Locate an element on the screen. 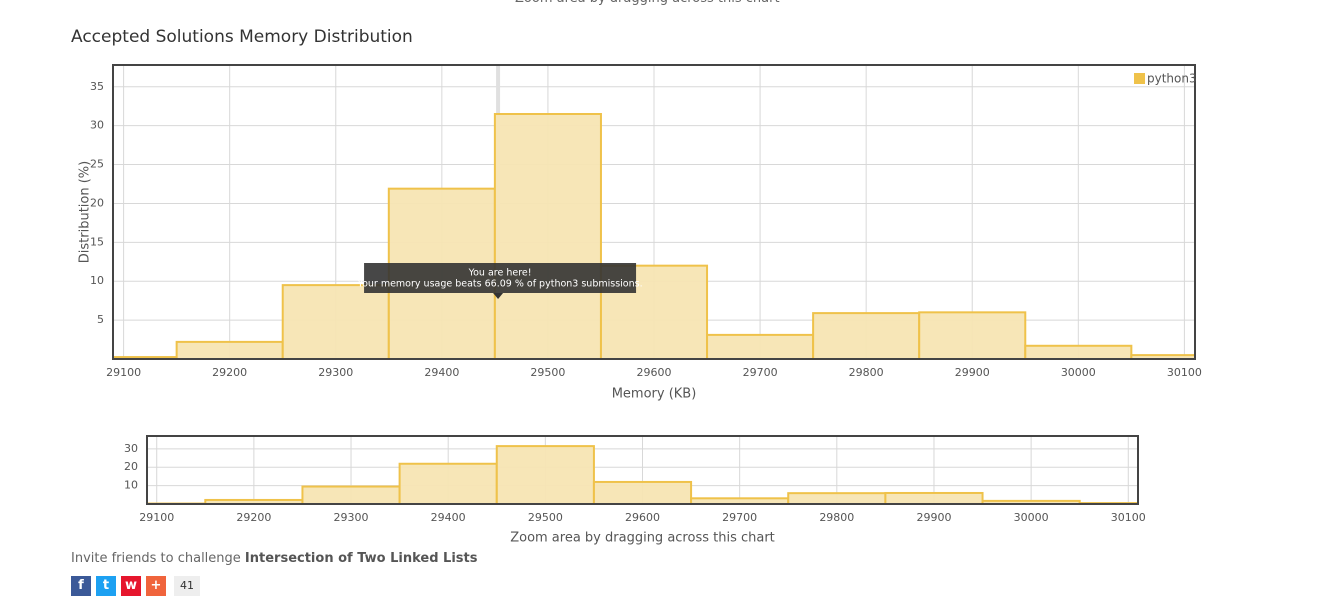 This screenshot has width=1318, height=609. weibo-share: w is located at coordinates (131, 586).